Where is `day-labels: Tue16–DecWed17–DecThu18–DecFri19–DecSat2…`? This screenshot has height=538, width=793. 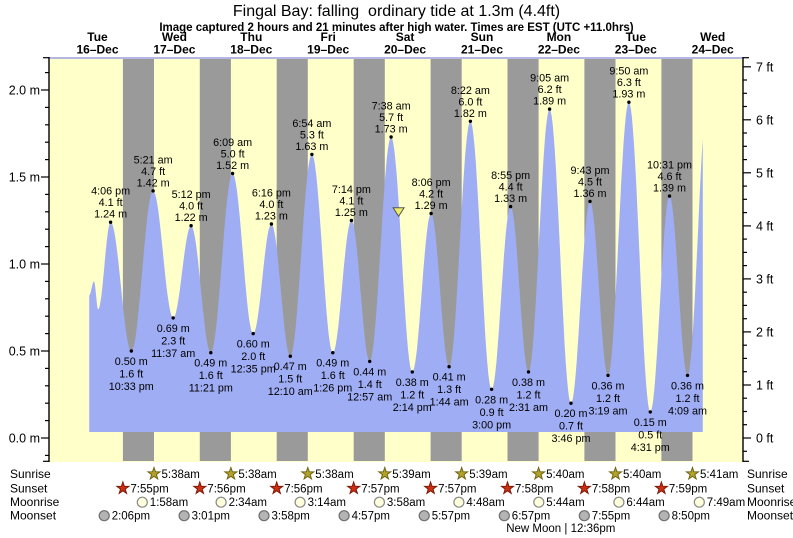
day-labels: Tue16–DecWed17–DecThu18–DecFri19–DecSat2… is located at coordinates (405, 43).